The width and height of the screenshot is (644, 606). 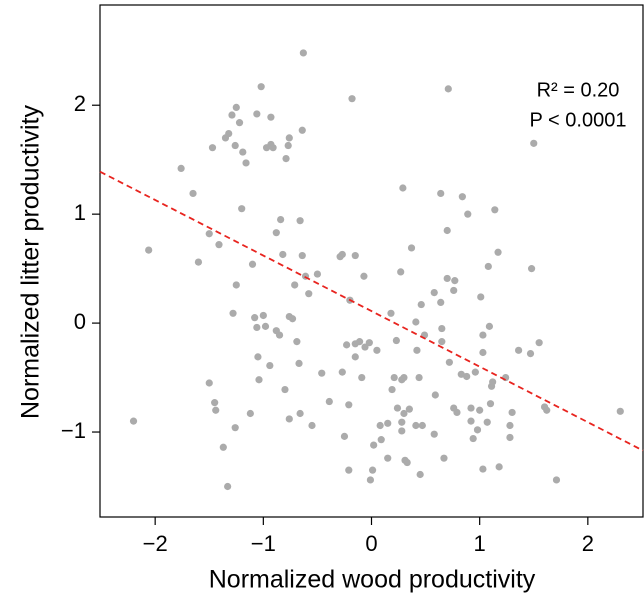 I want to click on y-tick-label: −1, so click(x=73, y=430).